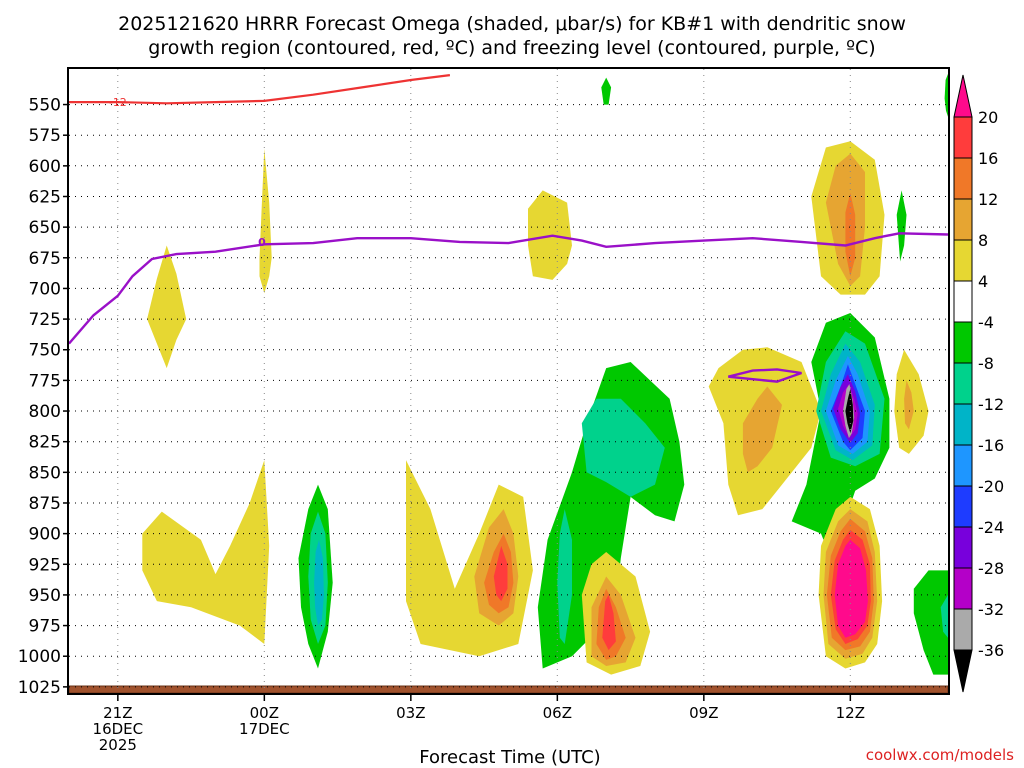 The image size is (1024, 768). What do you see at coordinates (45, 106) in the screenshot?
I see `y-tick-label: 550` at bounding box center [45, 106].